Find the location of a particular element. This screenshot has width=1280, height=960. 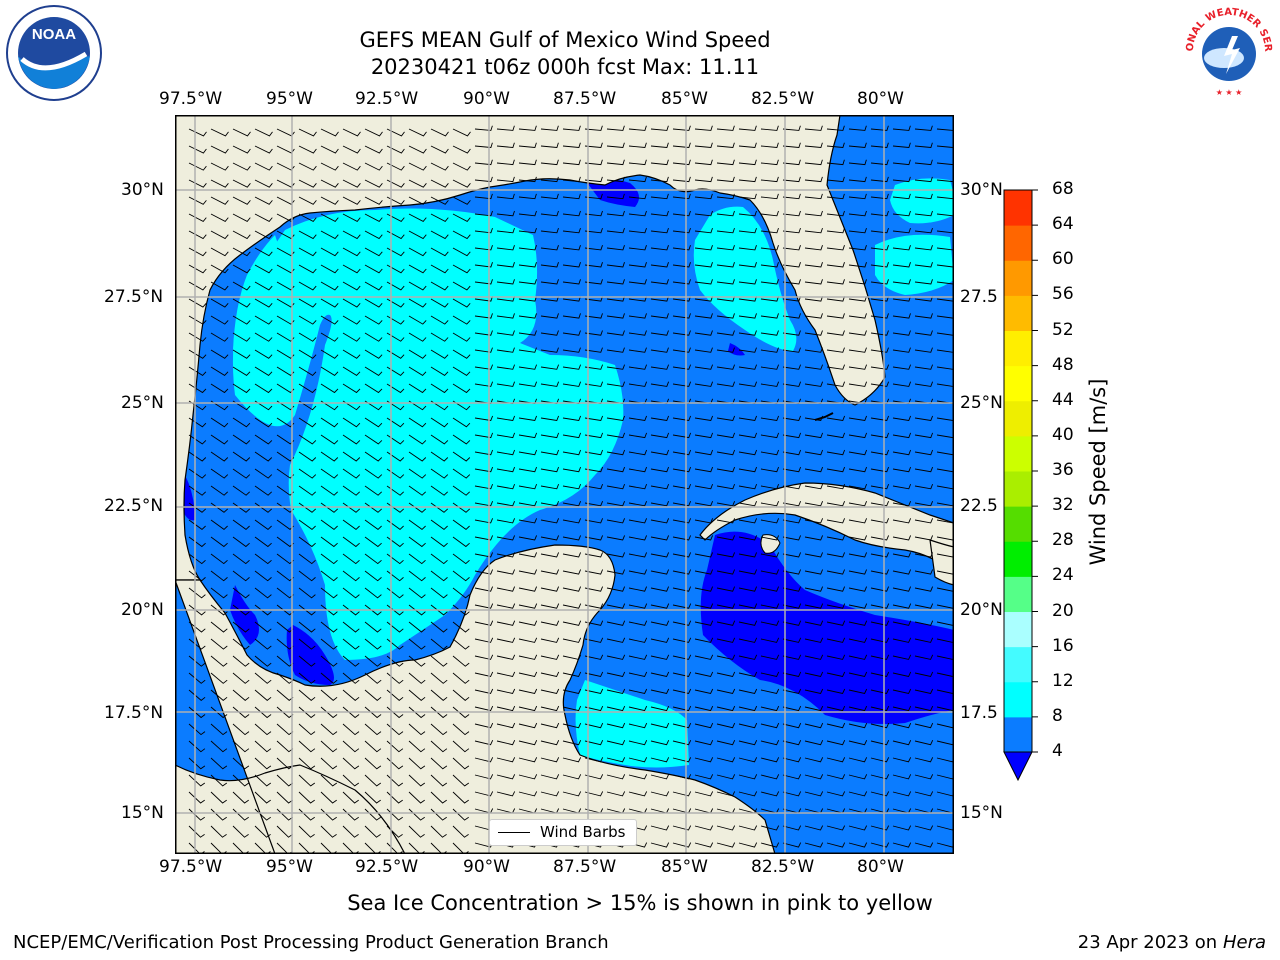

lon-tick-bottom: 80°W is located at coordinates (880, 867).